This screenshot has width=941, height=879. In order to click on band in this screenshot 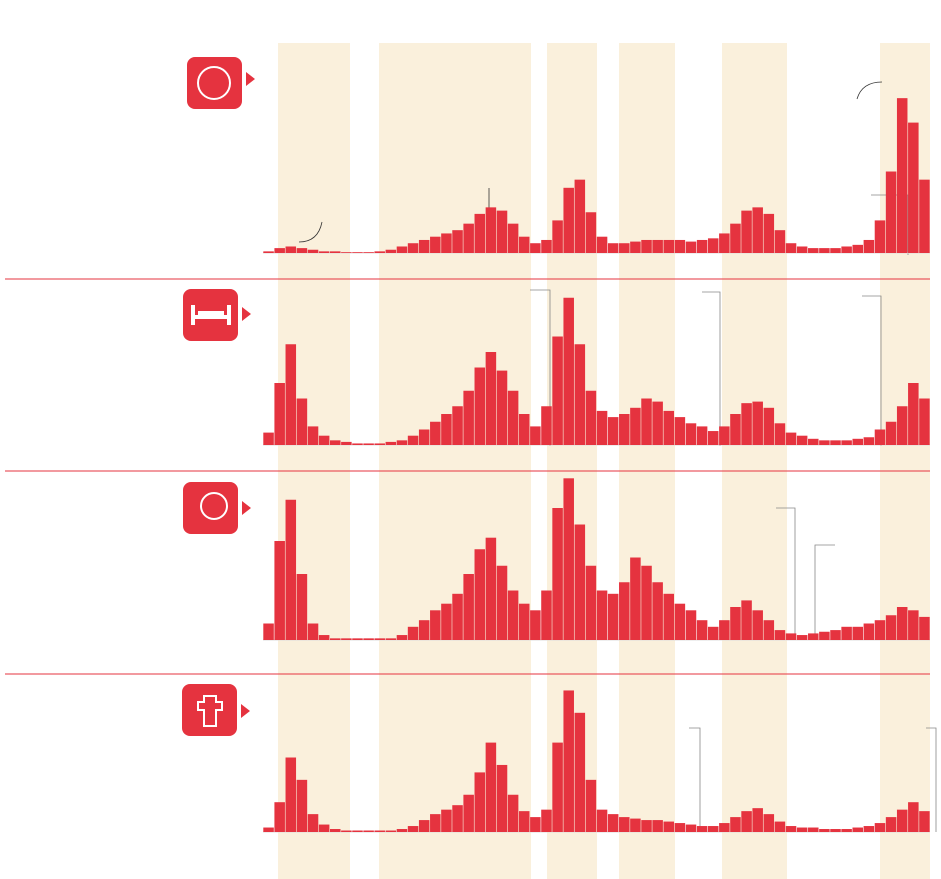, I will do `click(647, 461)`.